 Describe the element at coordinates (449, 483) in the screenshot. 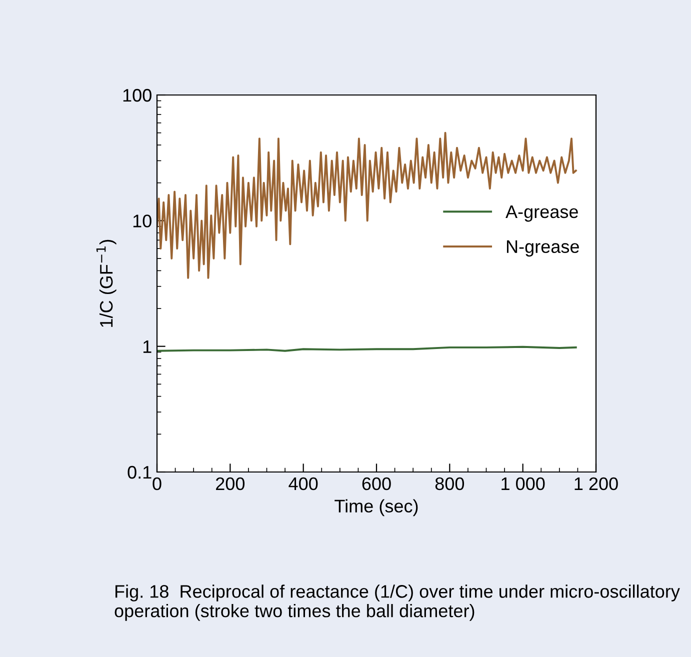

I see `x-tick-label: 800` at that location.